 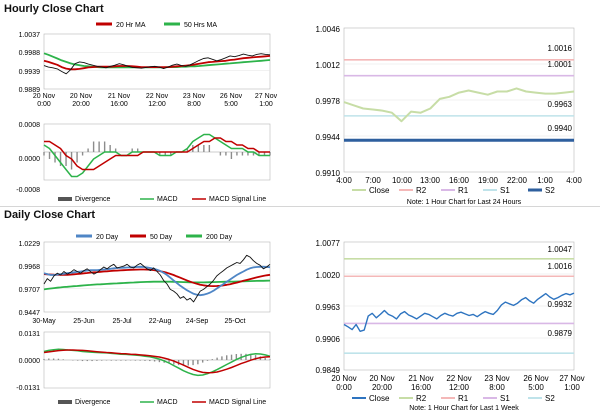 What do you see at coordinates (161, 237) in the screenshot?
I see `legend-50-day: 50 Day` at bounding box center [161, 237].